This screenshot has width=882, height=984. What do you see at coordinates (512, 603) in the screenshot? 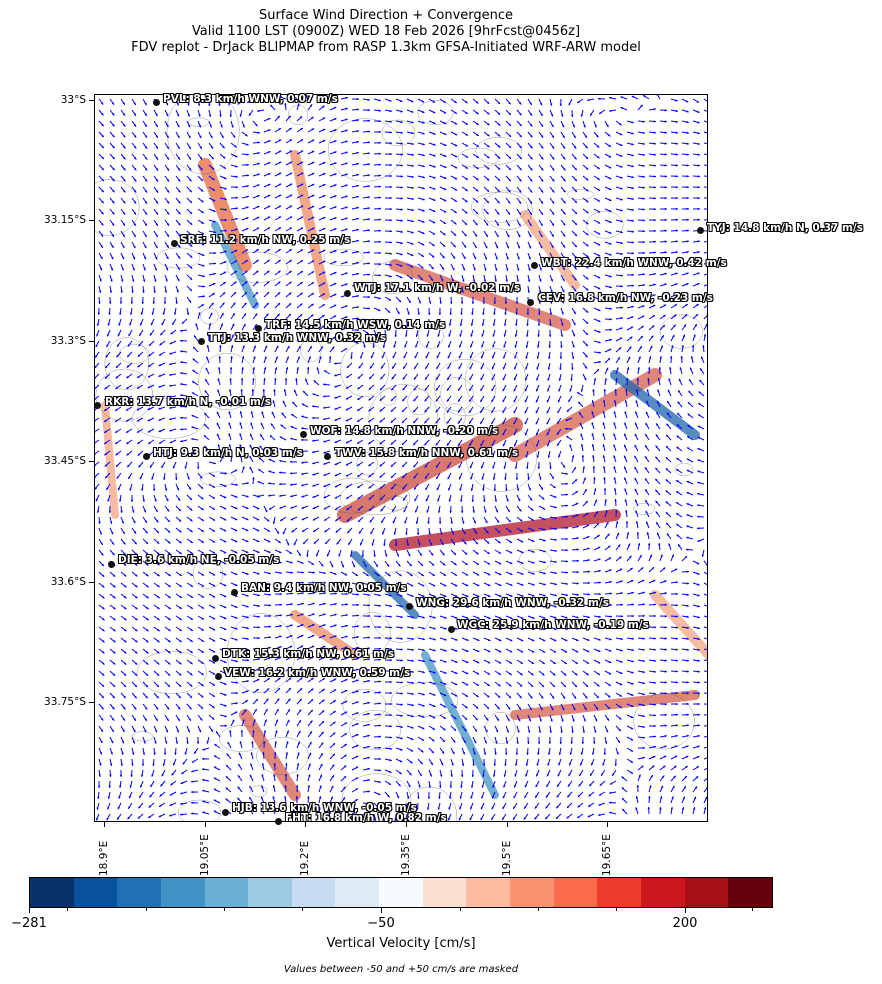
I see `station-label-wng: WNG: 29.6 km/h WNW, -0.32 m/s` at bounding box center [512, 603].